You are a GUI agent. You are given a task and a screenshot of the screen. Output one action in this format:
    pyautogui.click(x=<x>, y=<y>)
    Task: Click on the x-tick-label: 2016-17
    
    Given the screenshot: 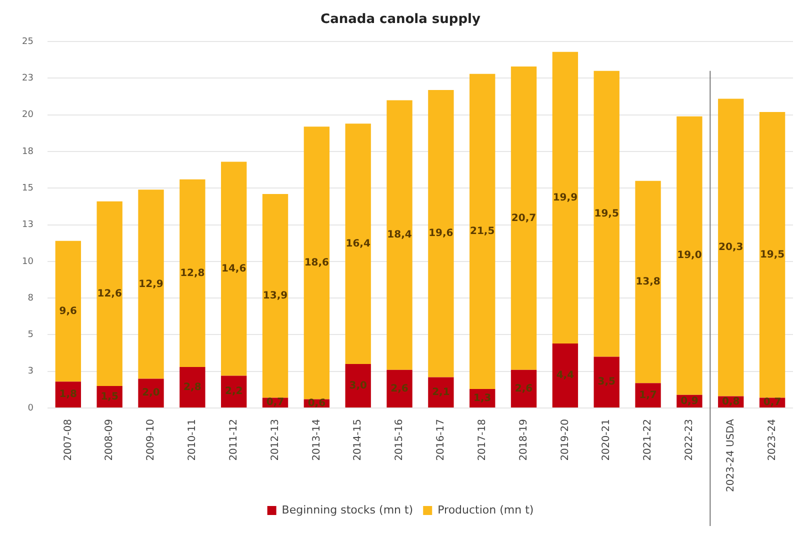 What is the action you would take?
    pyautogui.click(x=441, y=440)
    